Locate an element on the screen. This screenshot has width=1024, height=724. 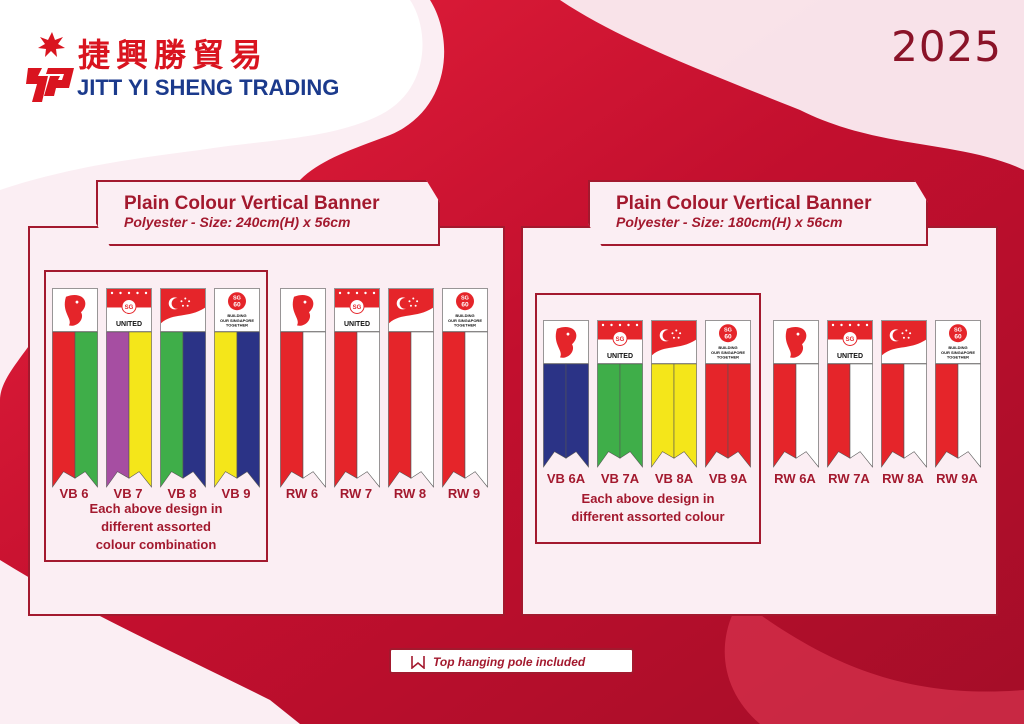
footer-note: Top hanging pole included is located at coordinates (511, 661).